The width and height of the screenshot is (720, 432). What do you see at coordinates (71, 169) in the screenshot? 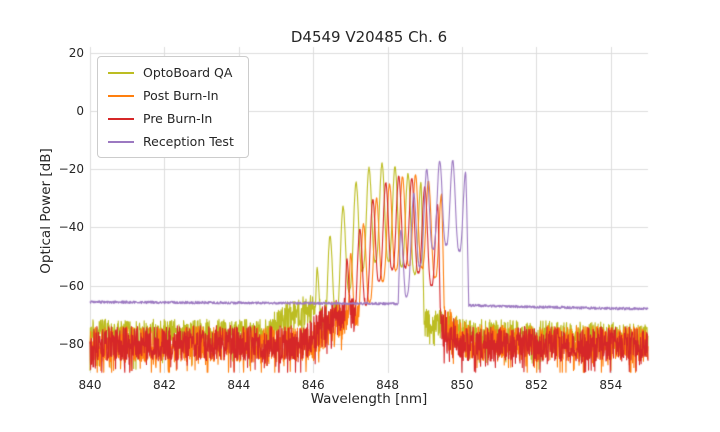
I see `y-tick-label: −20` at bounding box center [71, 169].